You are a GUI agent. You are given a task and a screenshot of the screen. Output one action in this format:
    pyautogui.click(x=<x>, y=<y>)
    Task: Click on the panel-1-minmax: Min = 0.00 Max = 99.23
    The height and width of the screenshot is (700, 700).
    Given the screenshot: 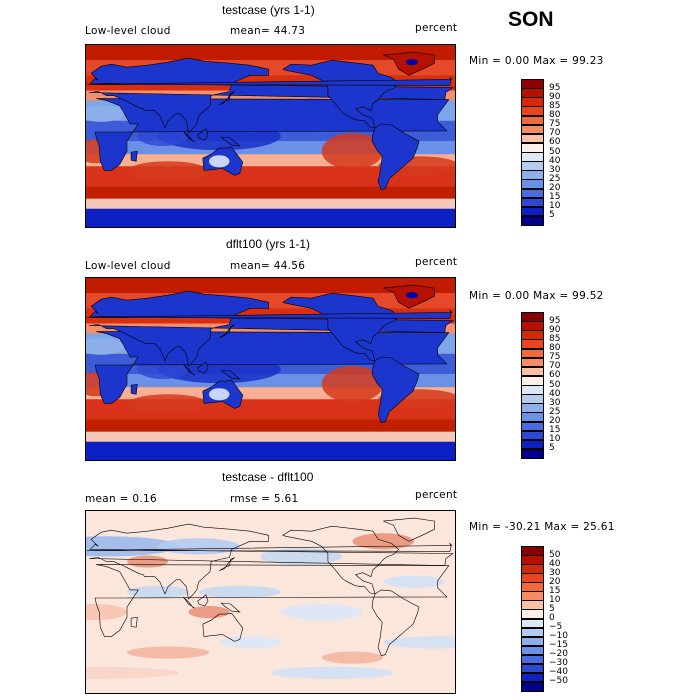 What is the action you would take?
    pyautogui.click(x=536, y=61)
    